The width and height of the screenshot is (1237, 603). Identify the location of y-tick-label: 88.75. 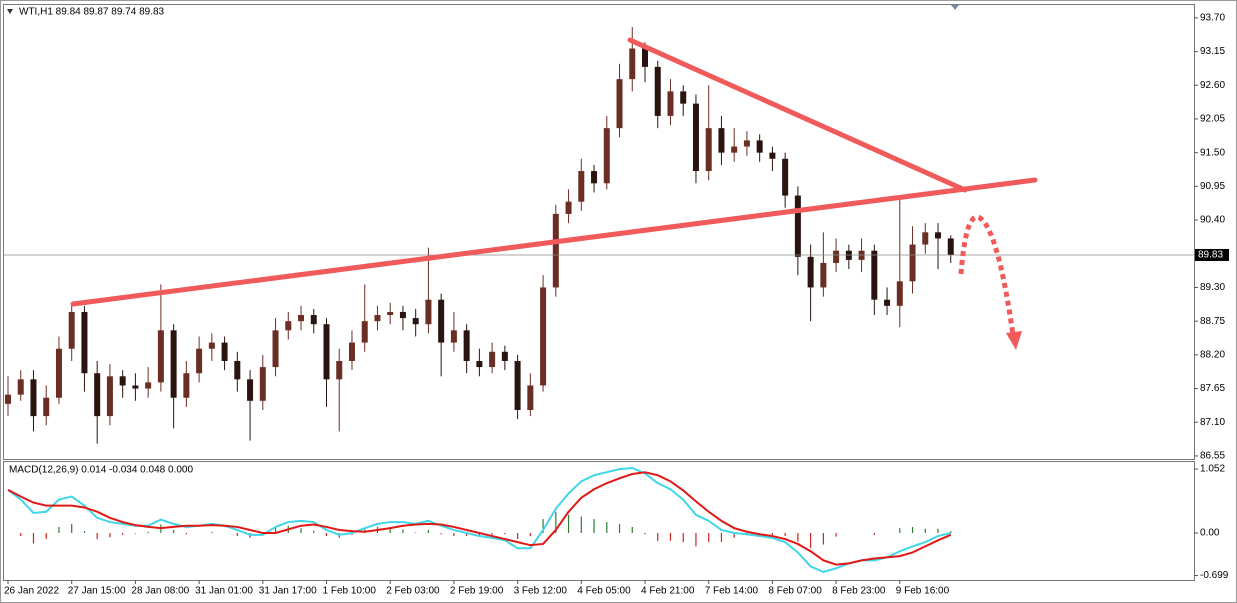
(1212, 321).